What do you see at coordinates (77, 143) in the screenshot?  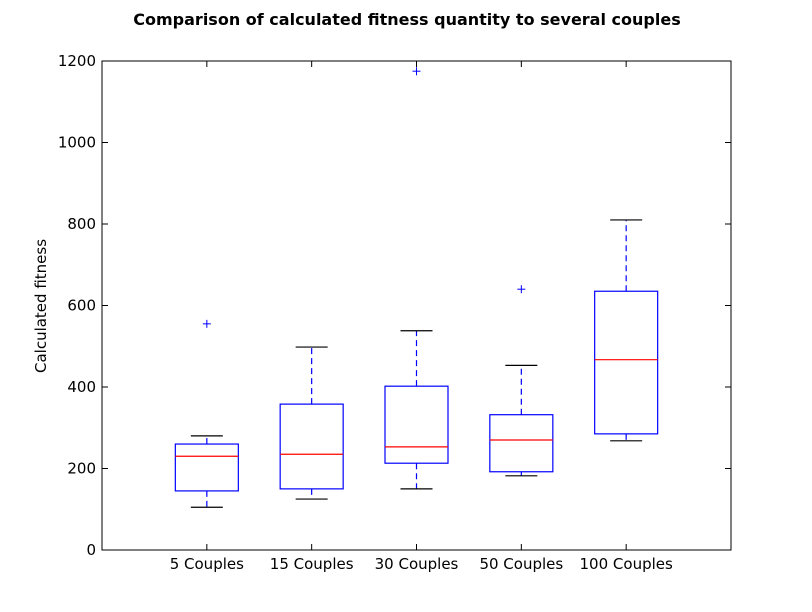 I see `y-tick-label: 1000` at bounding box center [77, 143].